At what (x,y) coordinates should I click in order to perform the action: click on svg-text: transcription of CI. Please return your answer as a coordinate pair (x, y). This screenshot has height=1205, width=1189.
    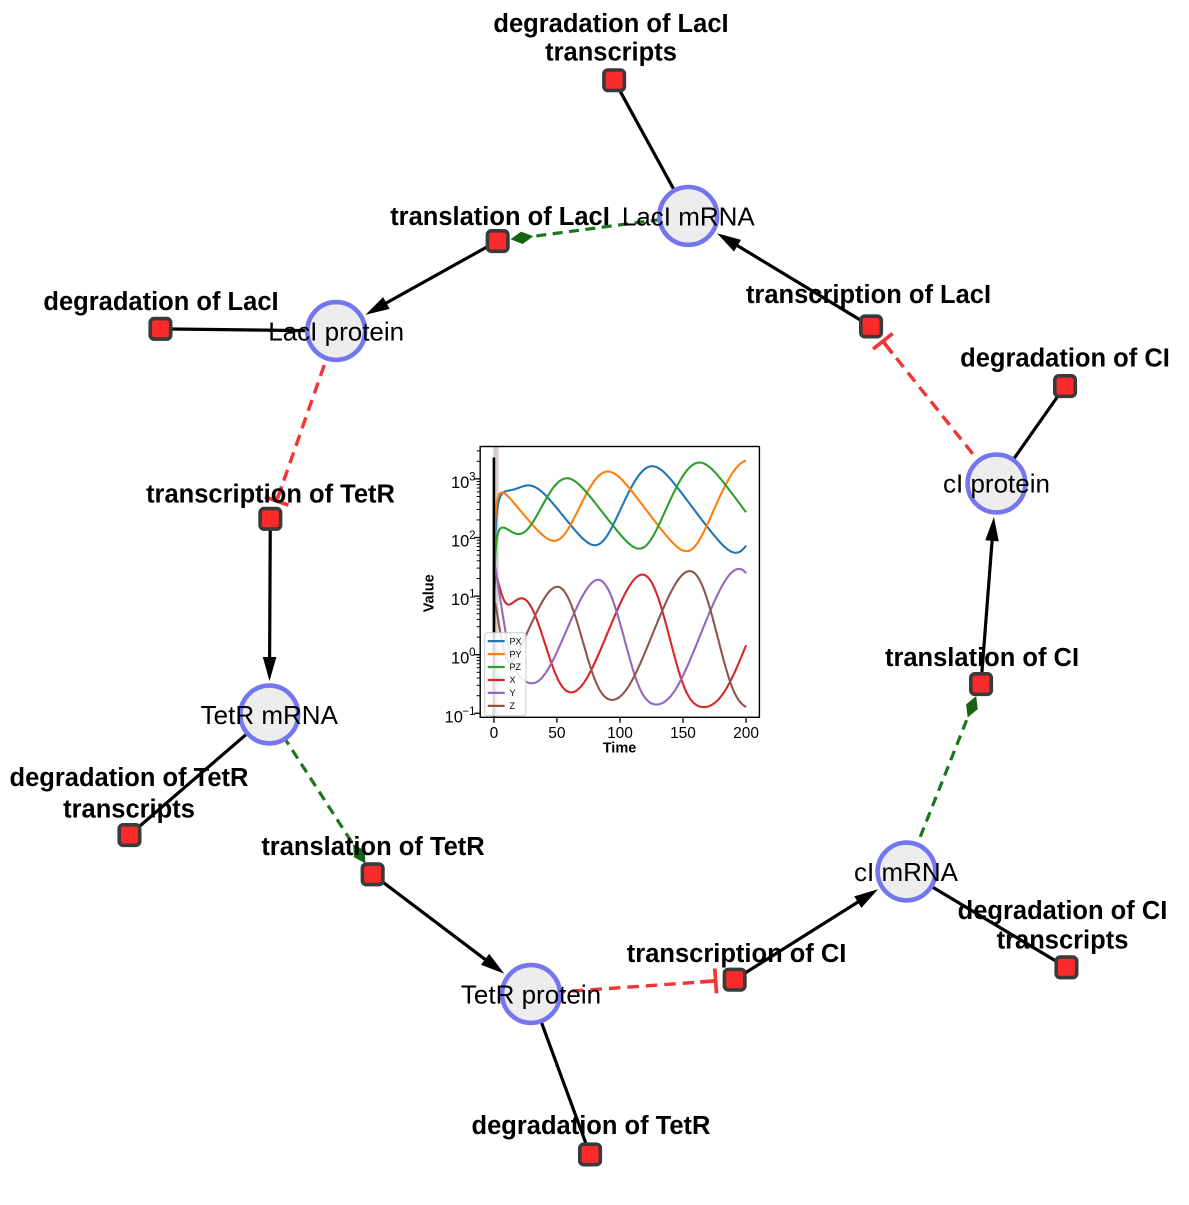
    Looking at the image, I should click on (737, 954).